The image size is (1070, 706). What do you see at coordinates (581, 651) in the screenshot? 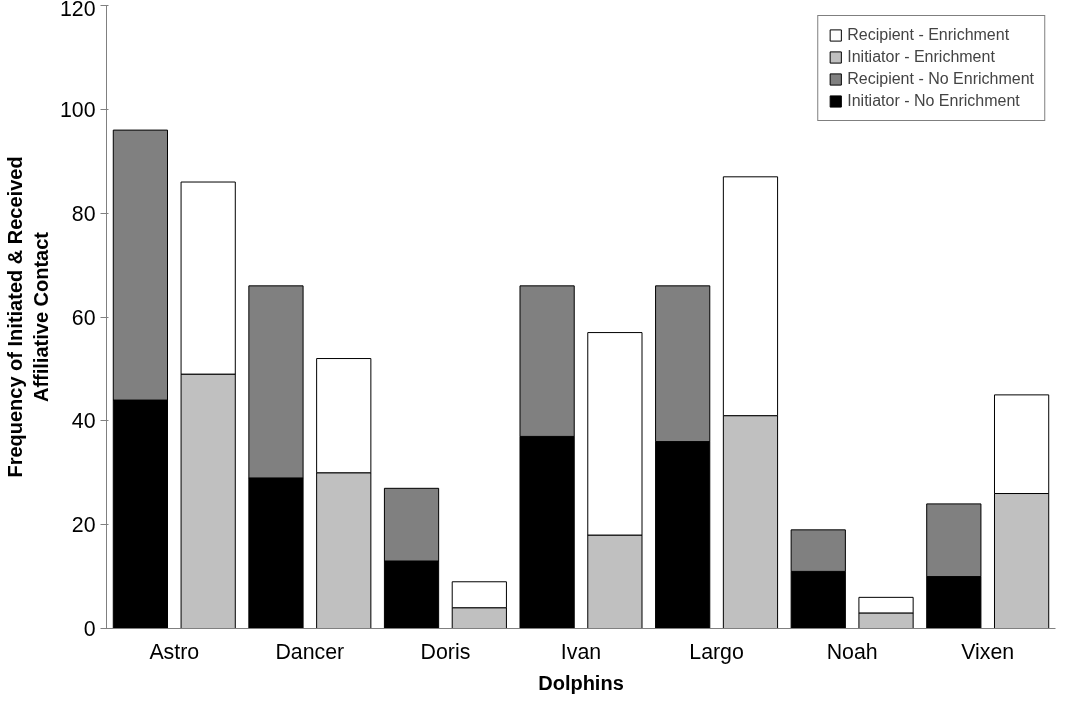
I see `x-tick-label: Ivan` at bounding box center [581, 651].